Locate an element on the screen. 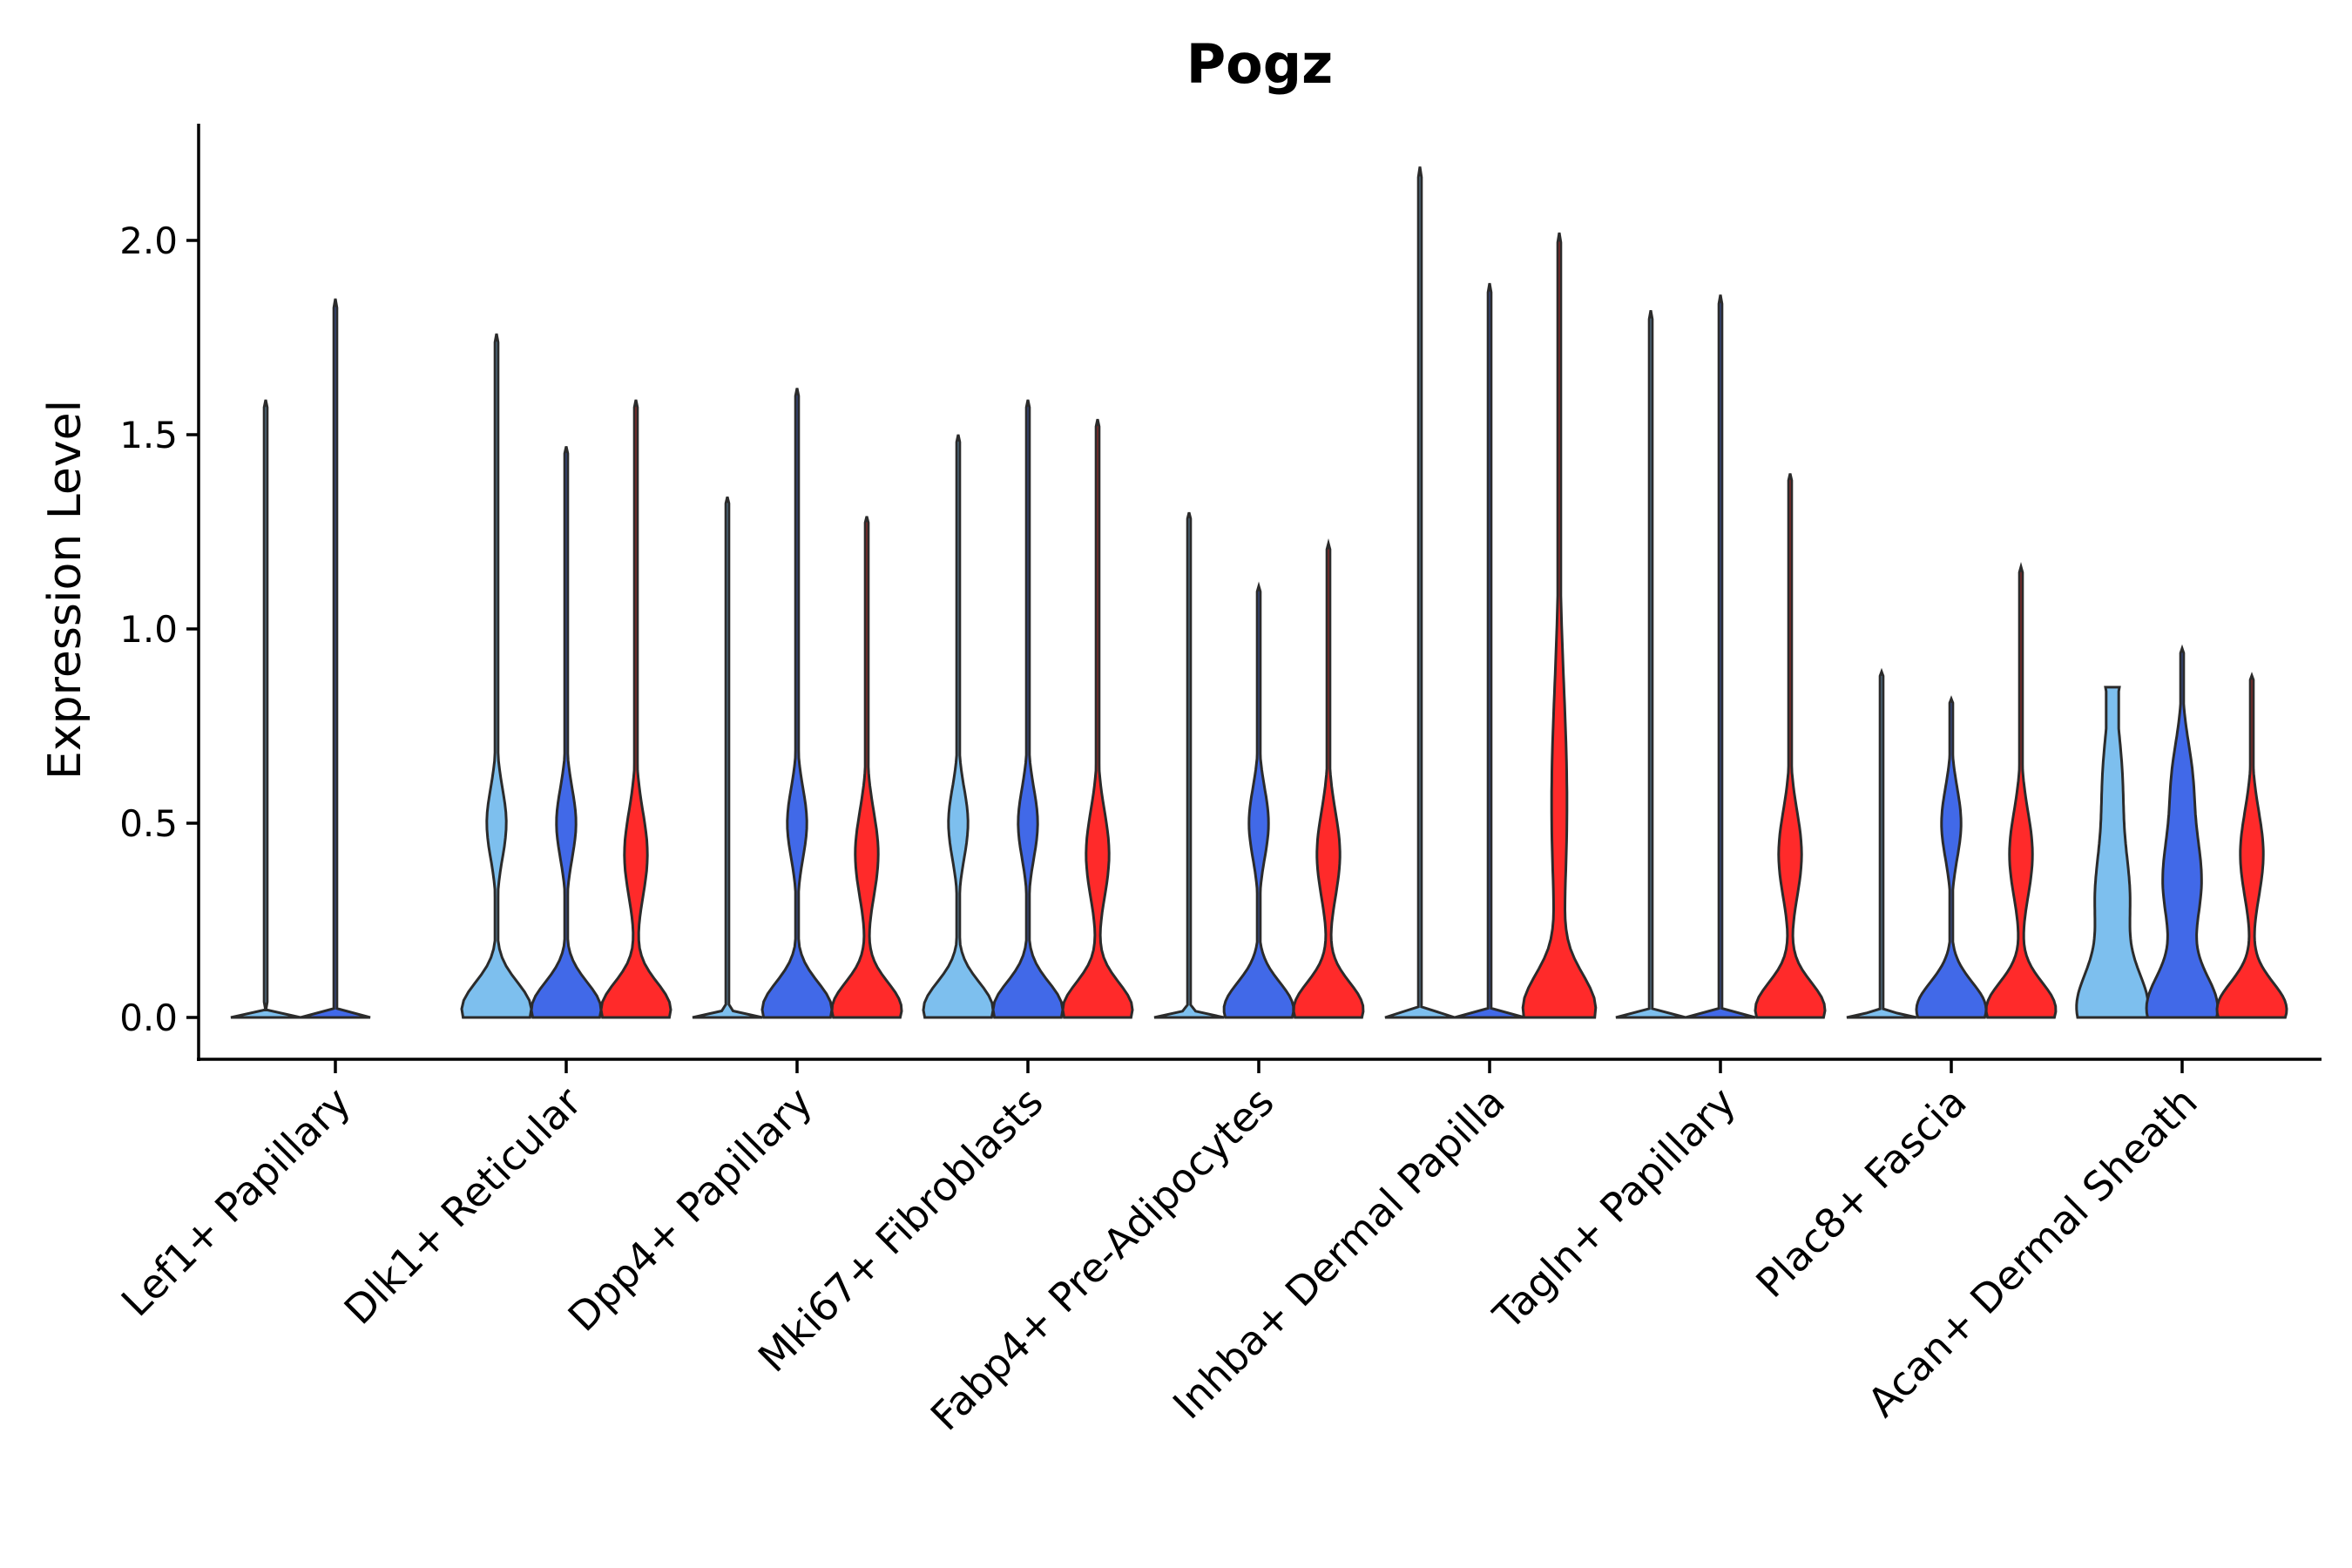  x-tick-label: Tagln+ Papillary is located at coordinates (1615, 1209).